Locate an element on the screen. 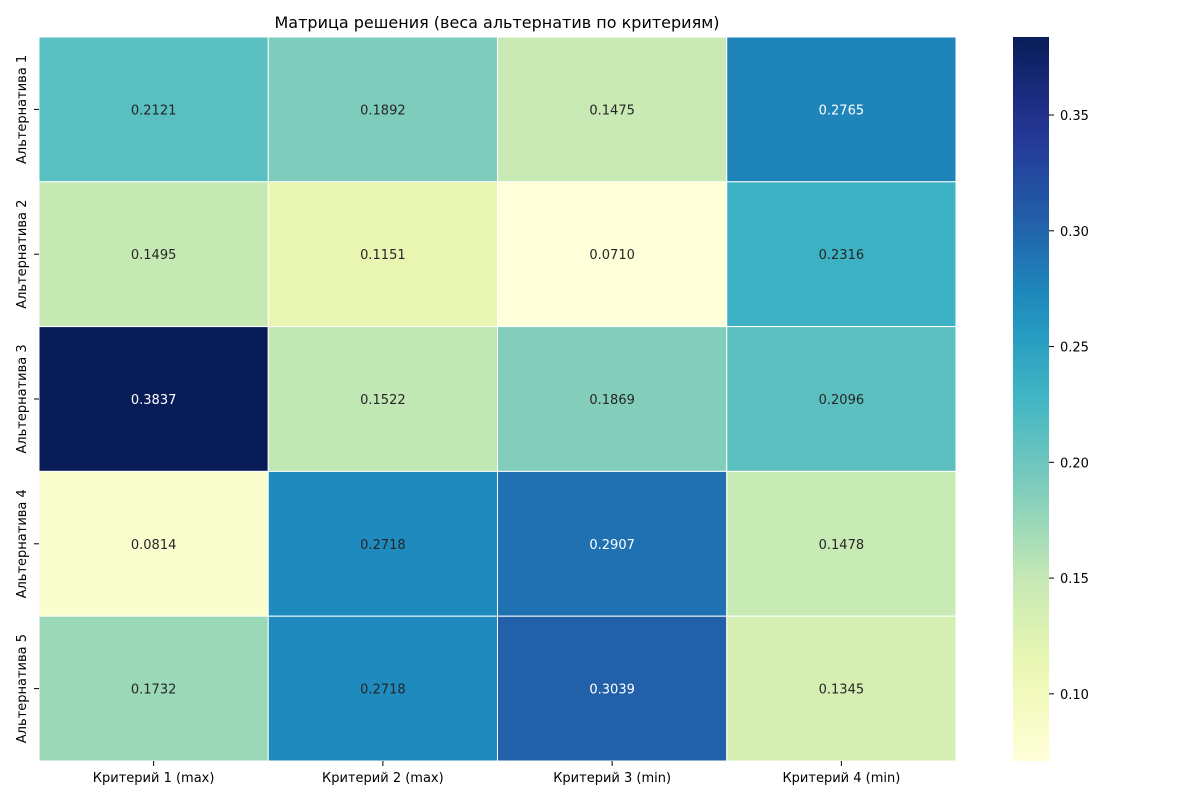 The width and height of the screenshot is (1200, 800). colorbar-tick-label: 0.15 is located at coordinates (1074, 579).